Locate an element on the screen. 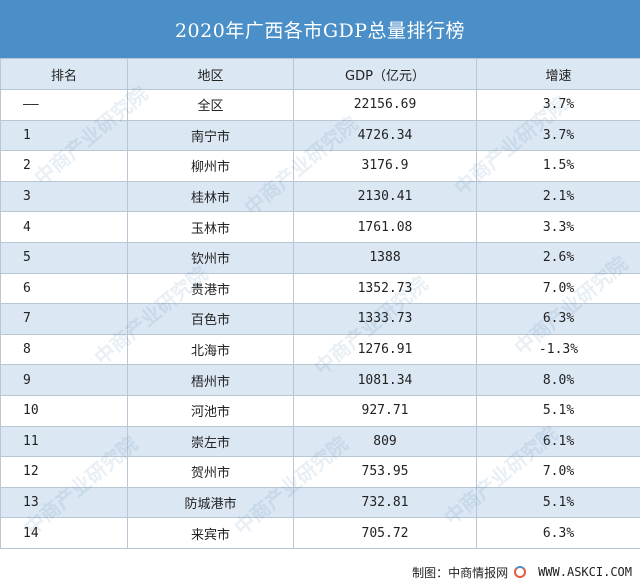 The image size is (640, 586). region-cell: 全区 is located at coordinates (210, 105).